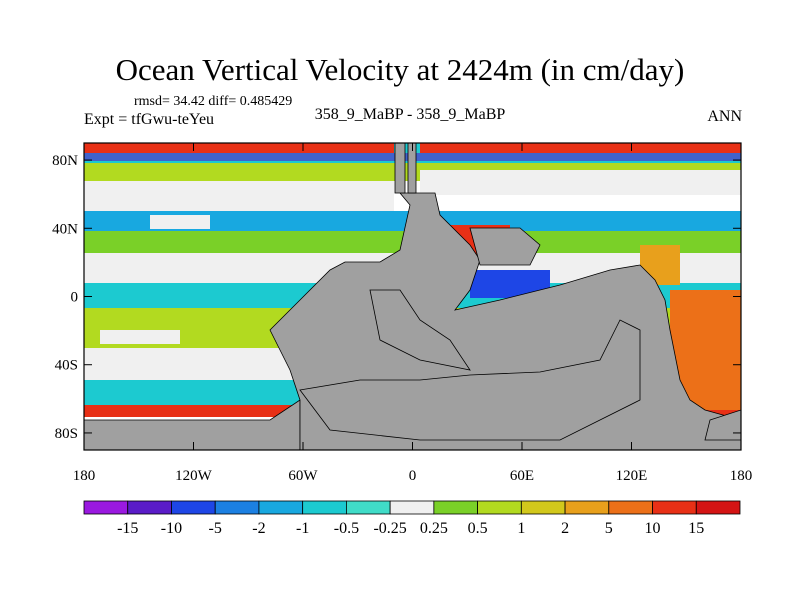 Image resolution: width=800 pixels, height=600 pixels. I want to click on x-tick-label: 120W, so click(194, 476).